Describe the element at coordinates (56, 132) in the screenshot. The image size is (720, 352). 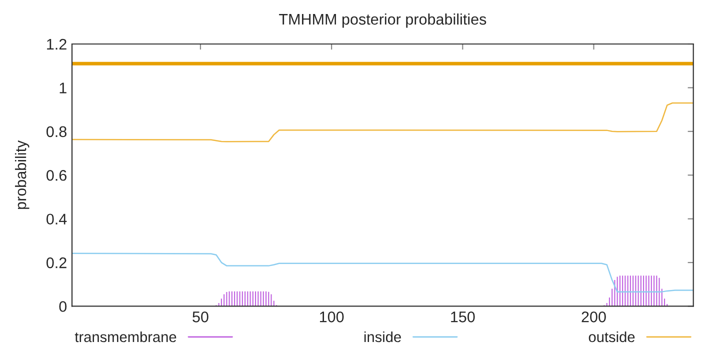
I see `y-tick-label: 0.8` at that location.